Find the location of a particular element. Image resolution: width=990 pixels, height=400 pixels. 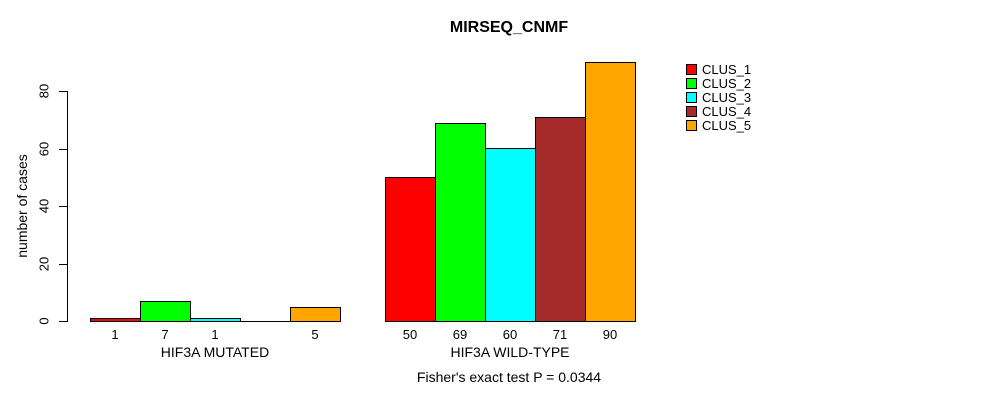

group-label: HIF3A MUTATED is located at coordinates (215, 352).